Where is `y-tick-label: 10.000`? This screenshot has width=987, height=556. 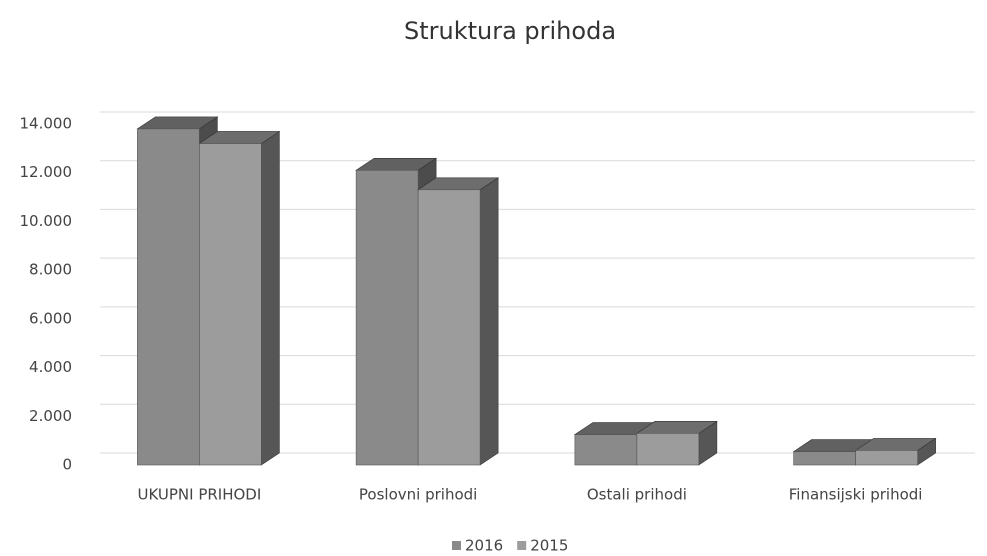 y-tick-label: 10.000 is located at coordinates (46, 221).